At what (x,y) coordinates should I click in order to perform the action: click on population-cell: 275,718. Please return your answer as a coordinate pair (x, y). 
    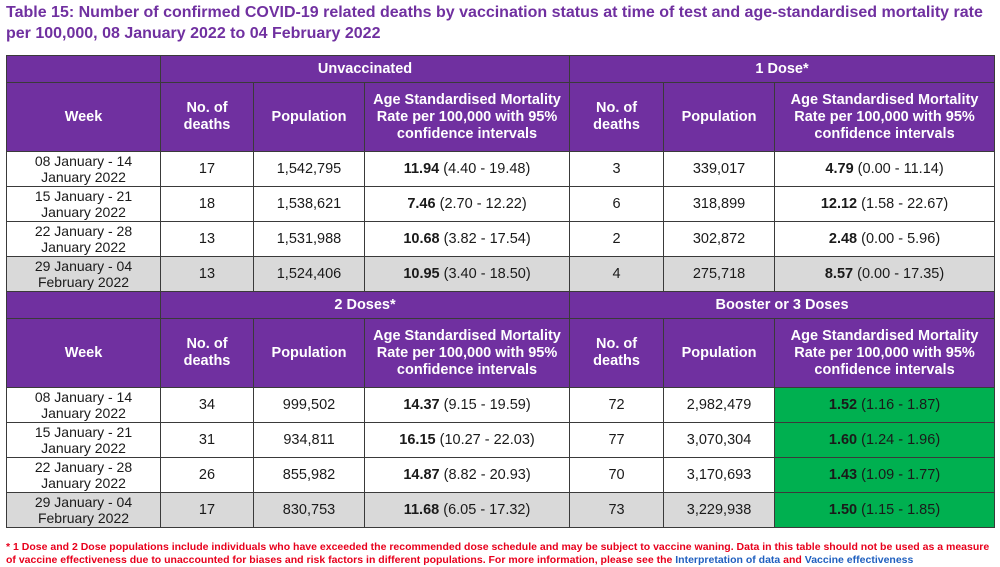
    Looking at the image, I should click on (719, 274).